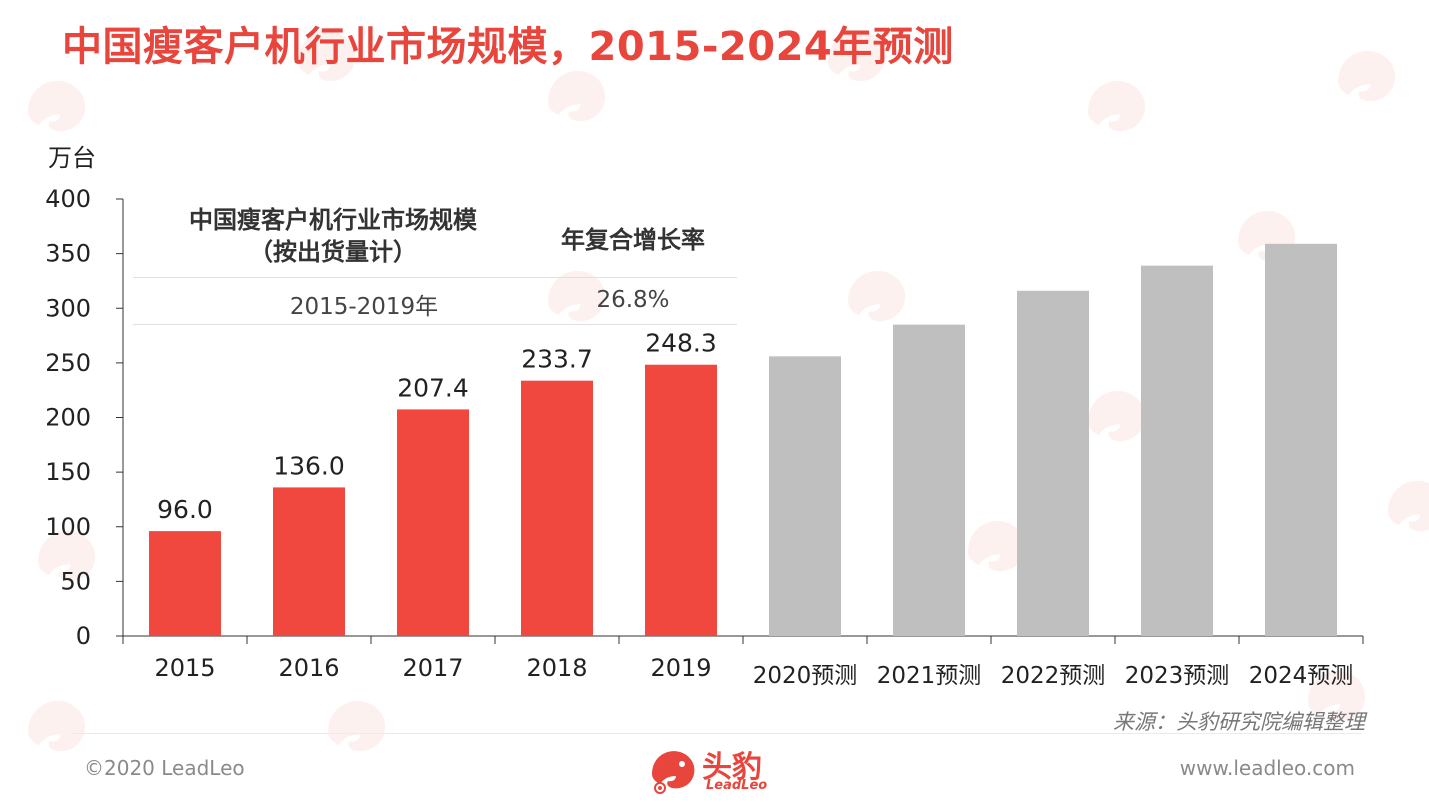 This screenshot has width=1429, height=802. I want to click on y-tick-label: 100, so click(68, 527).